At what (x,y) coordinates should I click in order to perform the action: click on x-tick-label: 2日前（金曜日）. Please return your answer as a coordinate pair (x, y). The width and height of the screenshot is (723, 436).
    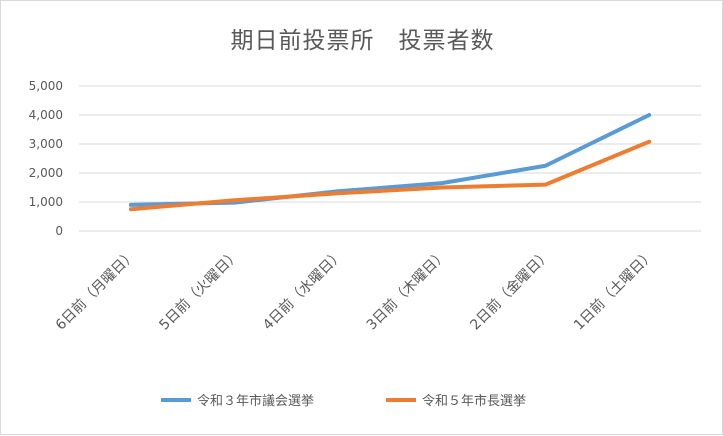
    Looking at the image, I should click on (511, 290).